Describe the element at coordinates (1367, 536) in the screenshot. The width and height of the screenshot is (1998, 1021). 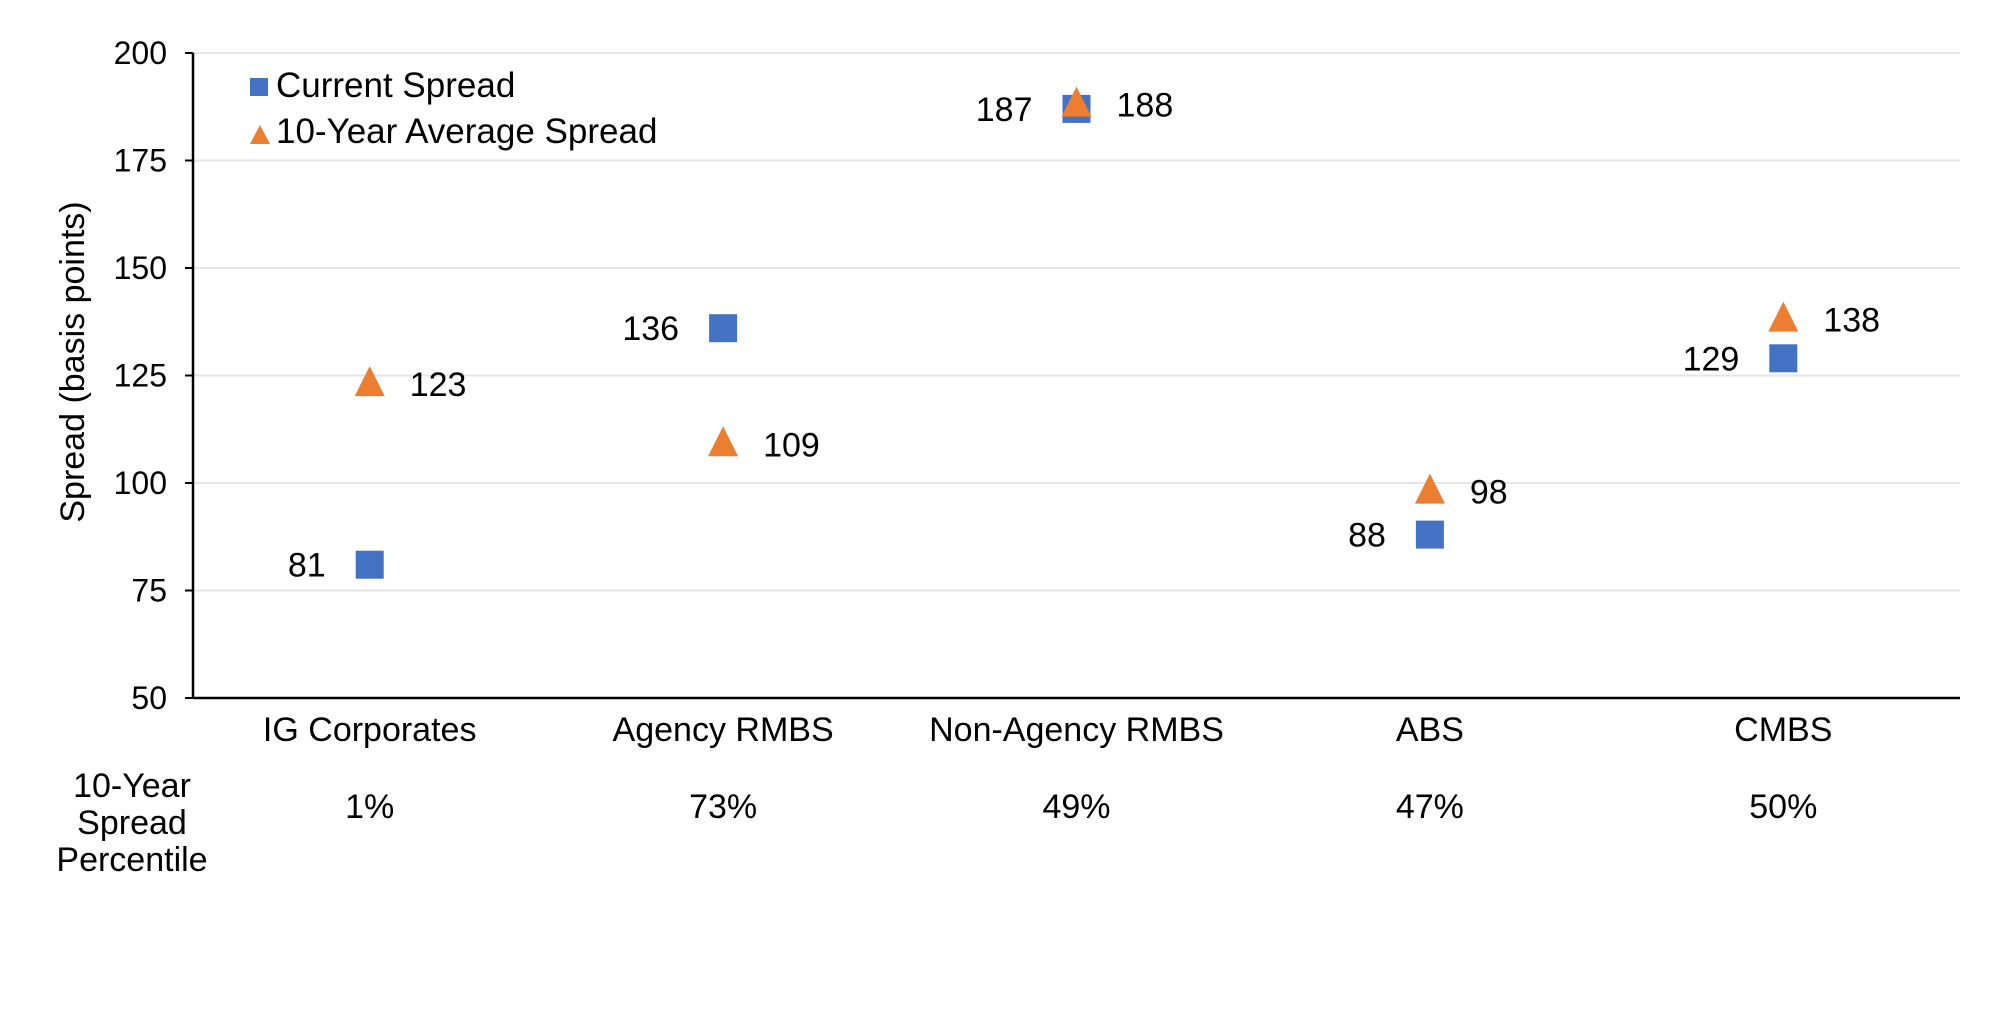
I see `current-spread-label: 88` at that location.